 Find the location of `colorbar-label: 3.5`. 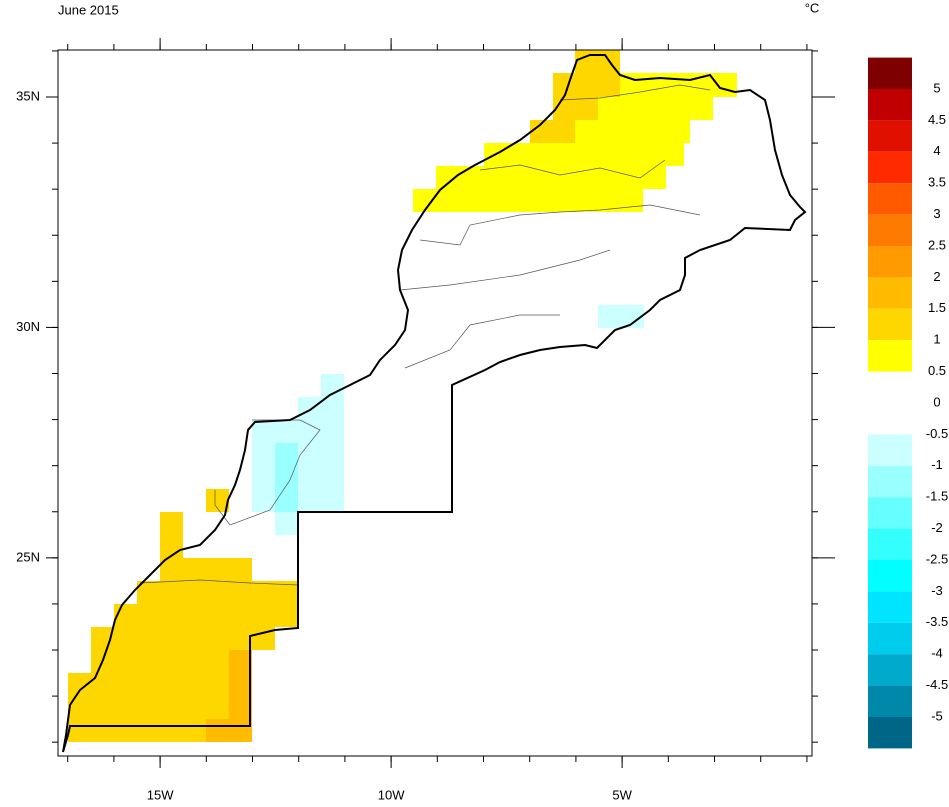

colorbar-label: 3.5 is located at coordinates (937, 182).